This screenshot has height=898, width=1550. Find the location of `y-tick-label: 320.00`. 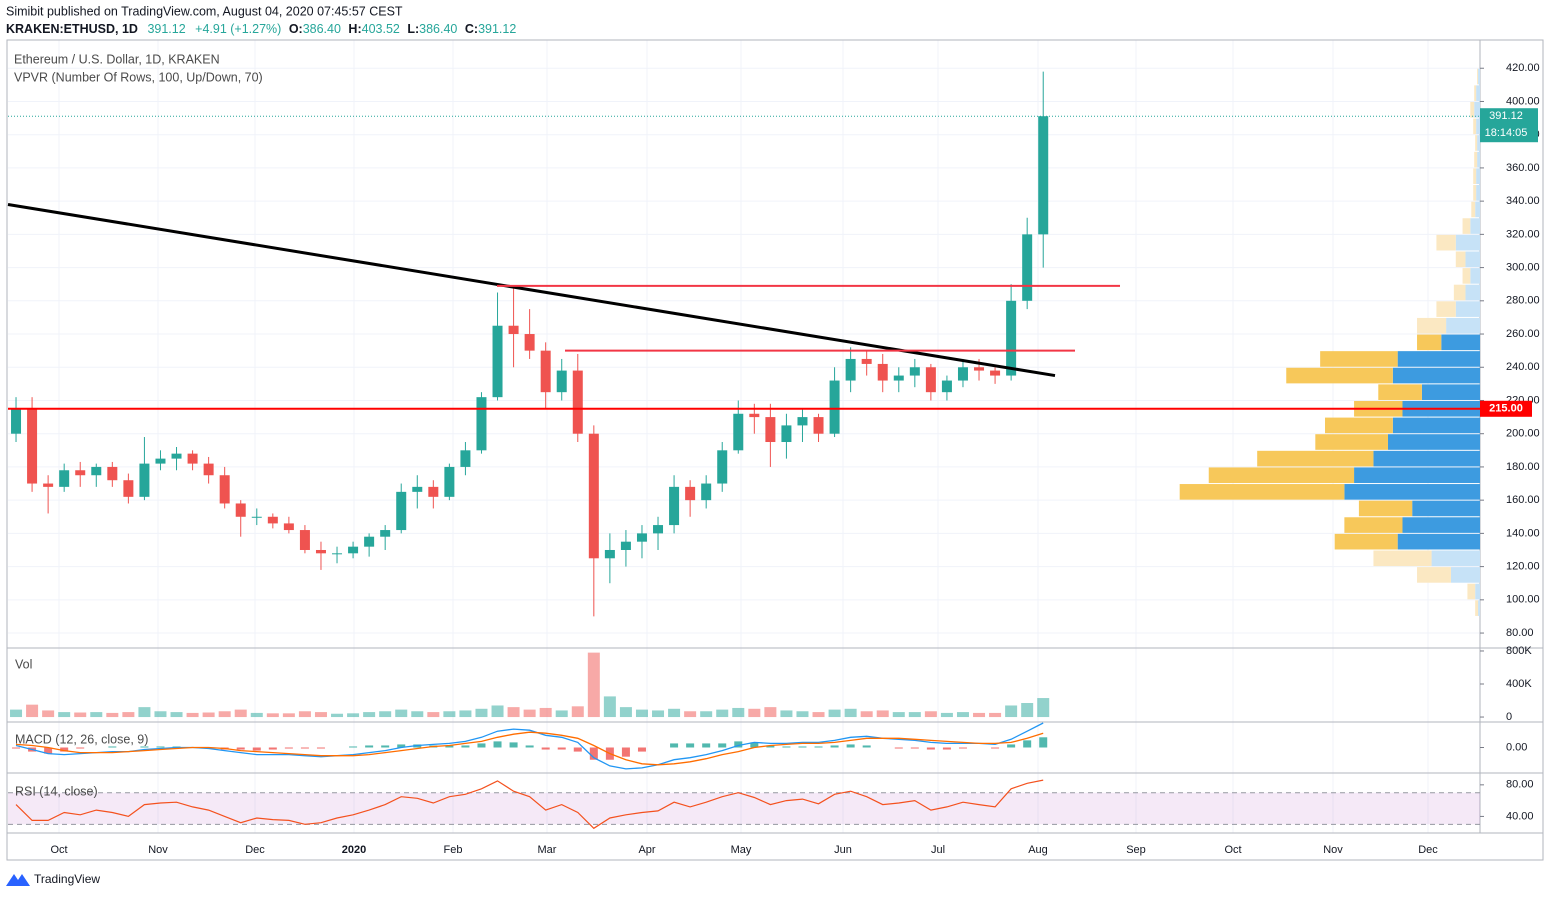

y-tick-label: 320.00 is located at coordinates (1523, 234).